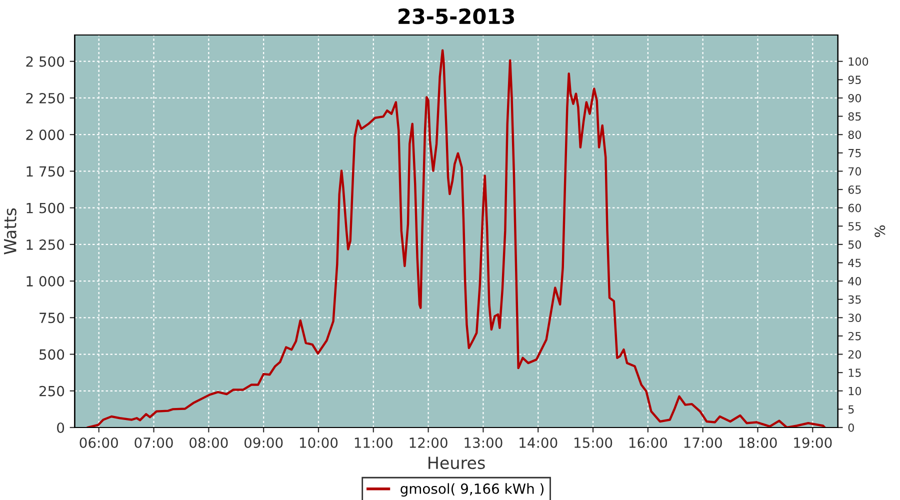 The image size is (900, 500). What do you see at coordinates (854, 263) in the screenshot?
I see `y2-tick-label: 45` at bounding box center [854, 263].